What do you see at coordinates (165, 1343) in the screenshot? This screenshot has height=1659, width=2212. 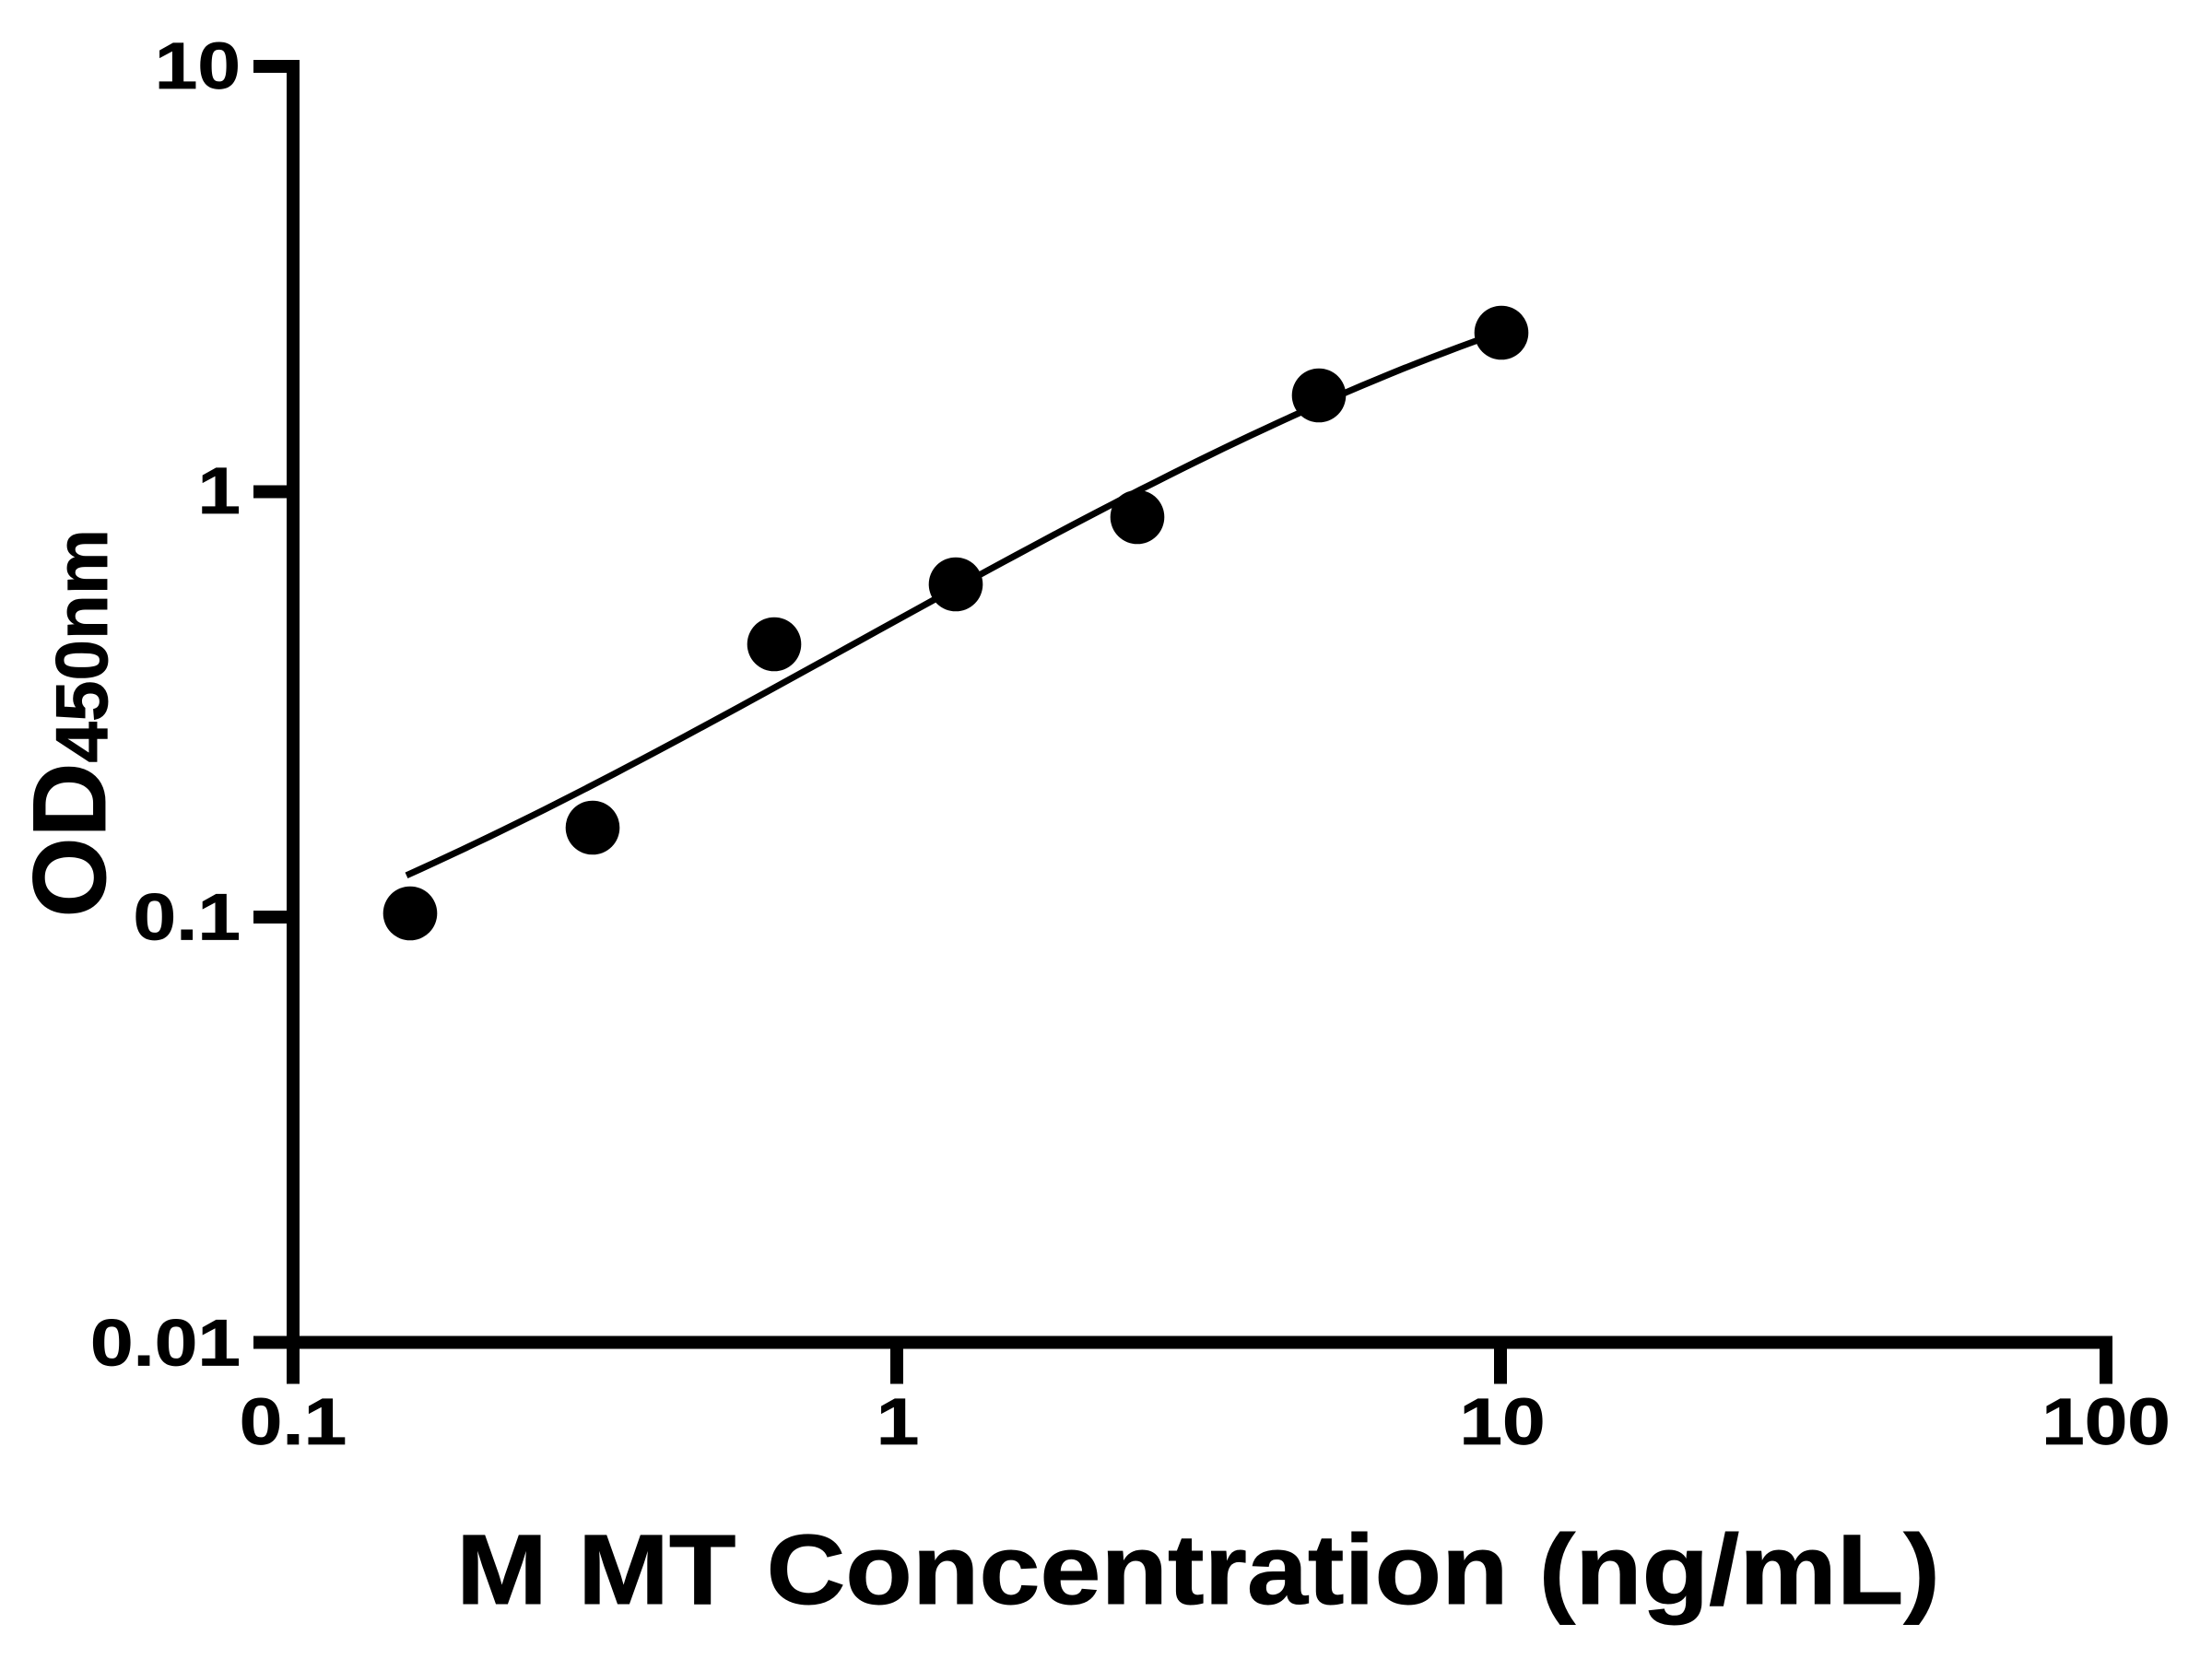 I see `svg-text: 0.01` at bounding box center [165, 1343].